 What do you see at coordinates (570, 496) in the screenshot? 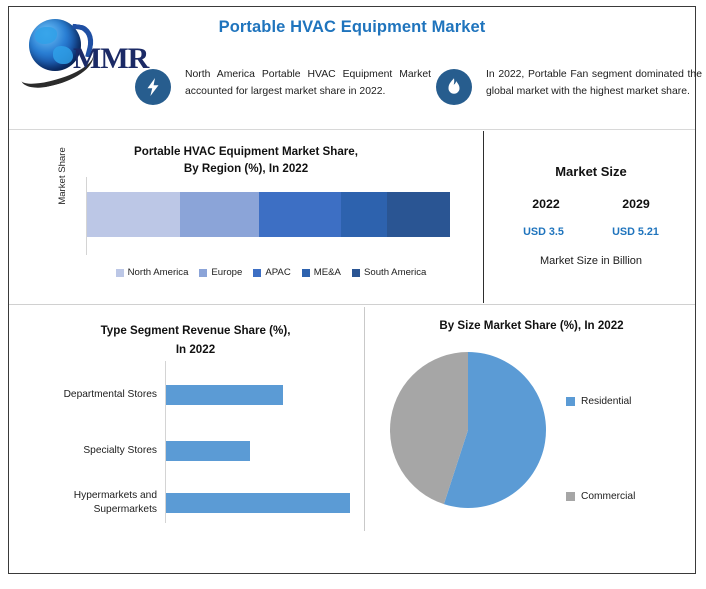
I see `pie-legend-swatch-commercial` at bounding box center [570, 496].